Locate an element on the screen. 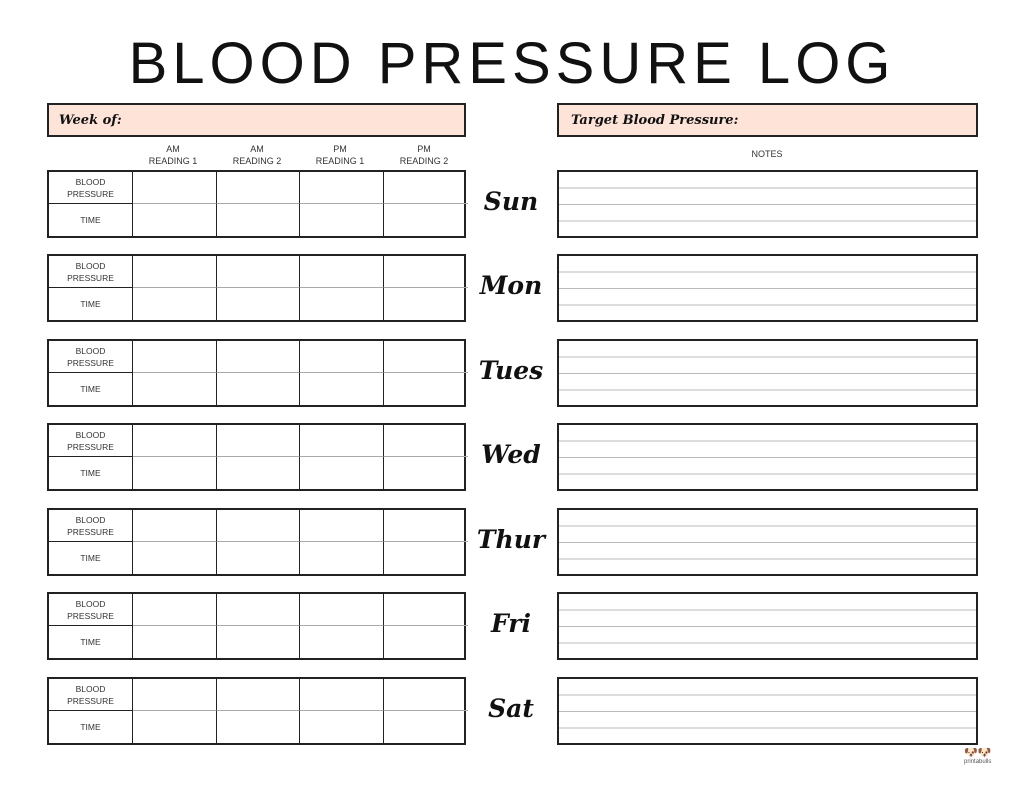 The image size is (1024, 791). day-label: Sat is located at coordinates (511, 708).